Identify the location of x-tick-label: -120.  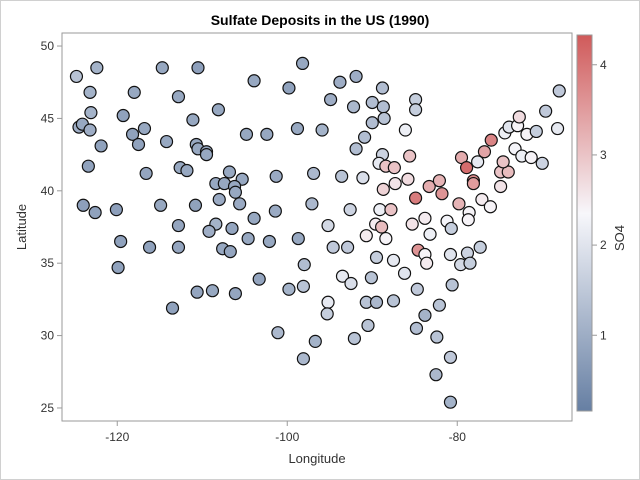
(117, 437).